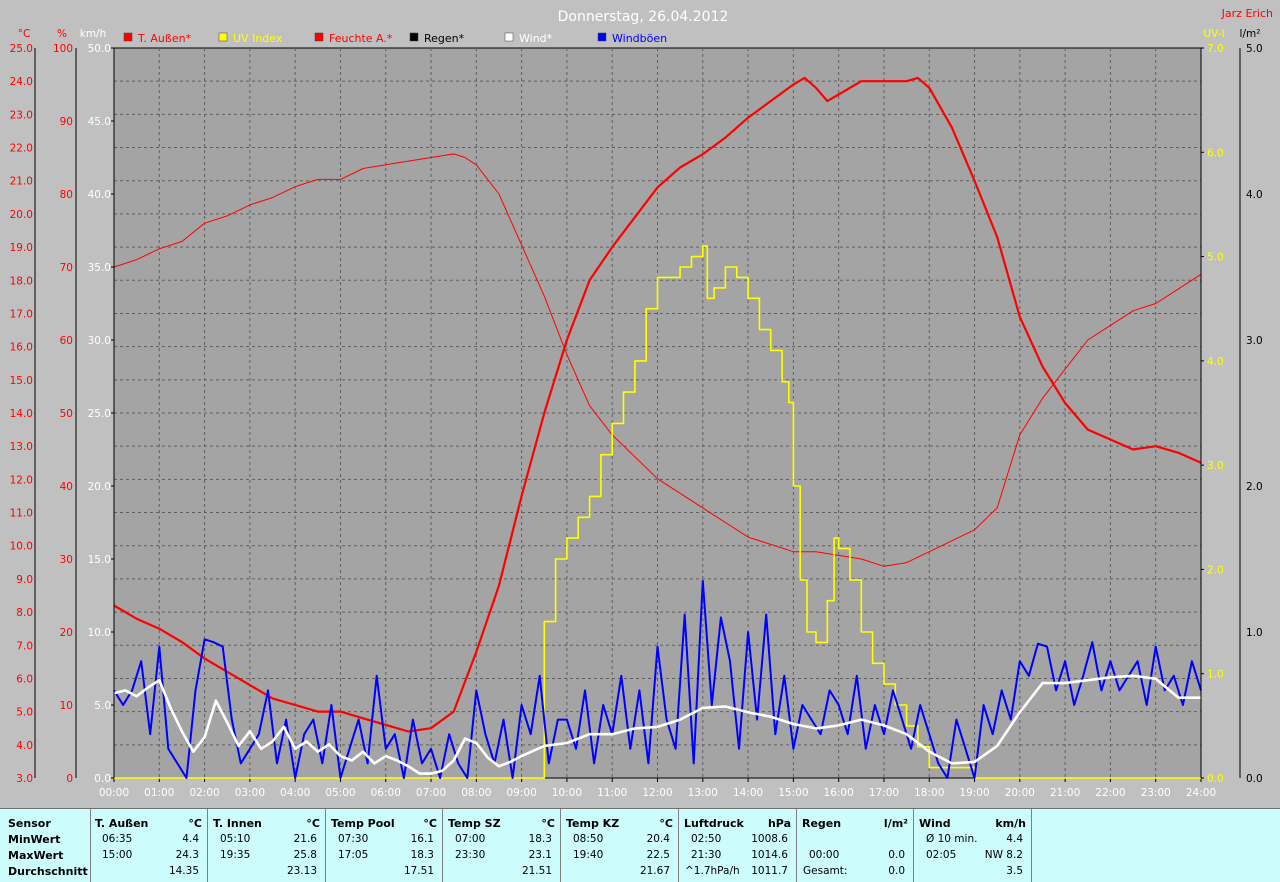  What do you see at coordinates (658, 855) in the screenshot?
I see `max-value: 22.5` at bounding box center [658, 855].